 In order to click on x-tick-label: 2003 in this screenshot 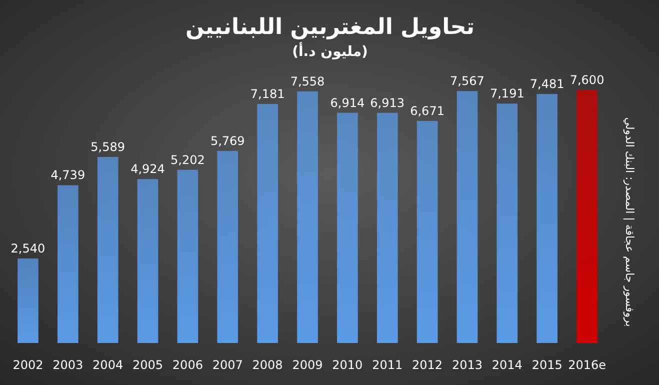, I will do `click(68, 365)`.